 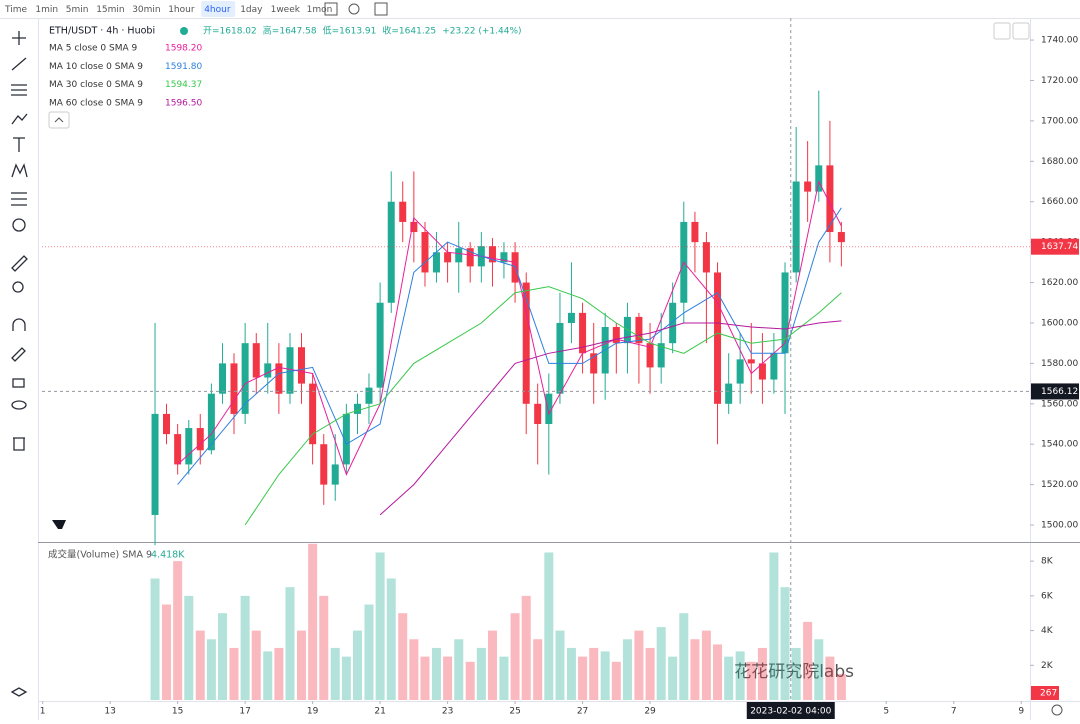 I want to click on y-tick-label: 1600.00, so click(x=1059, y=323).